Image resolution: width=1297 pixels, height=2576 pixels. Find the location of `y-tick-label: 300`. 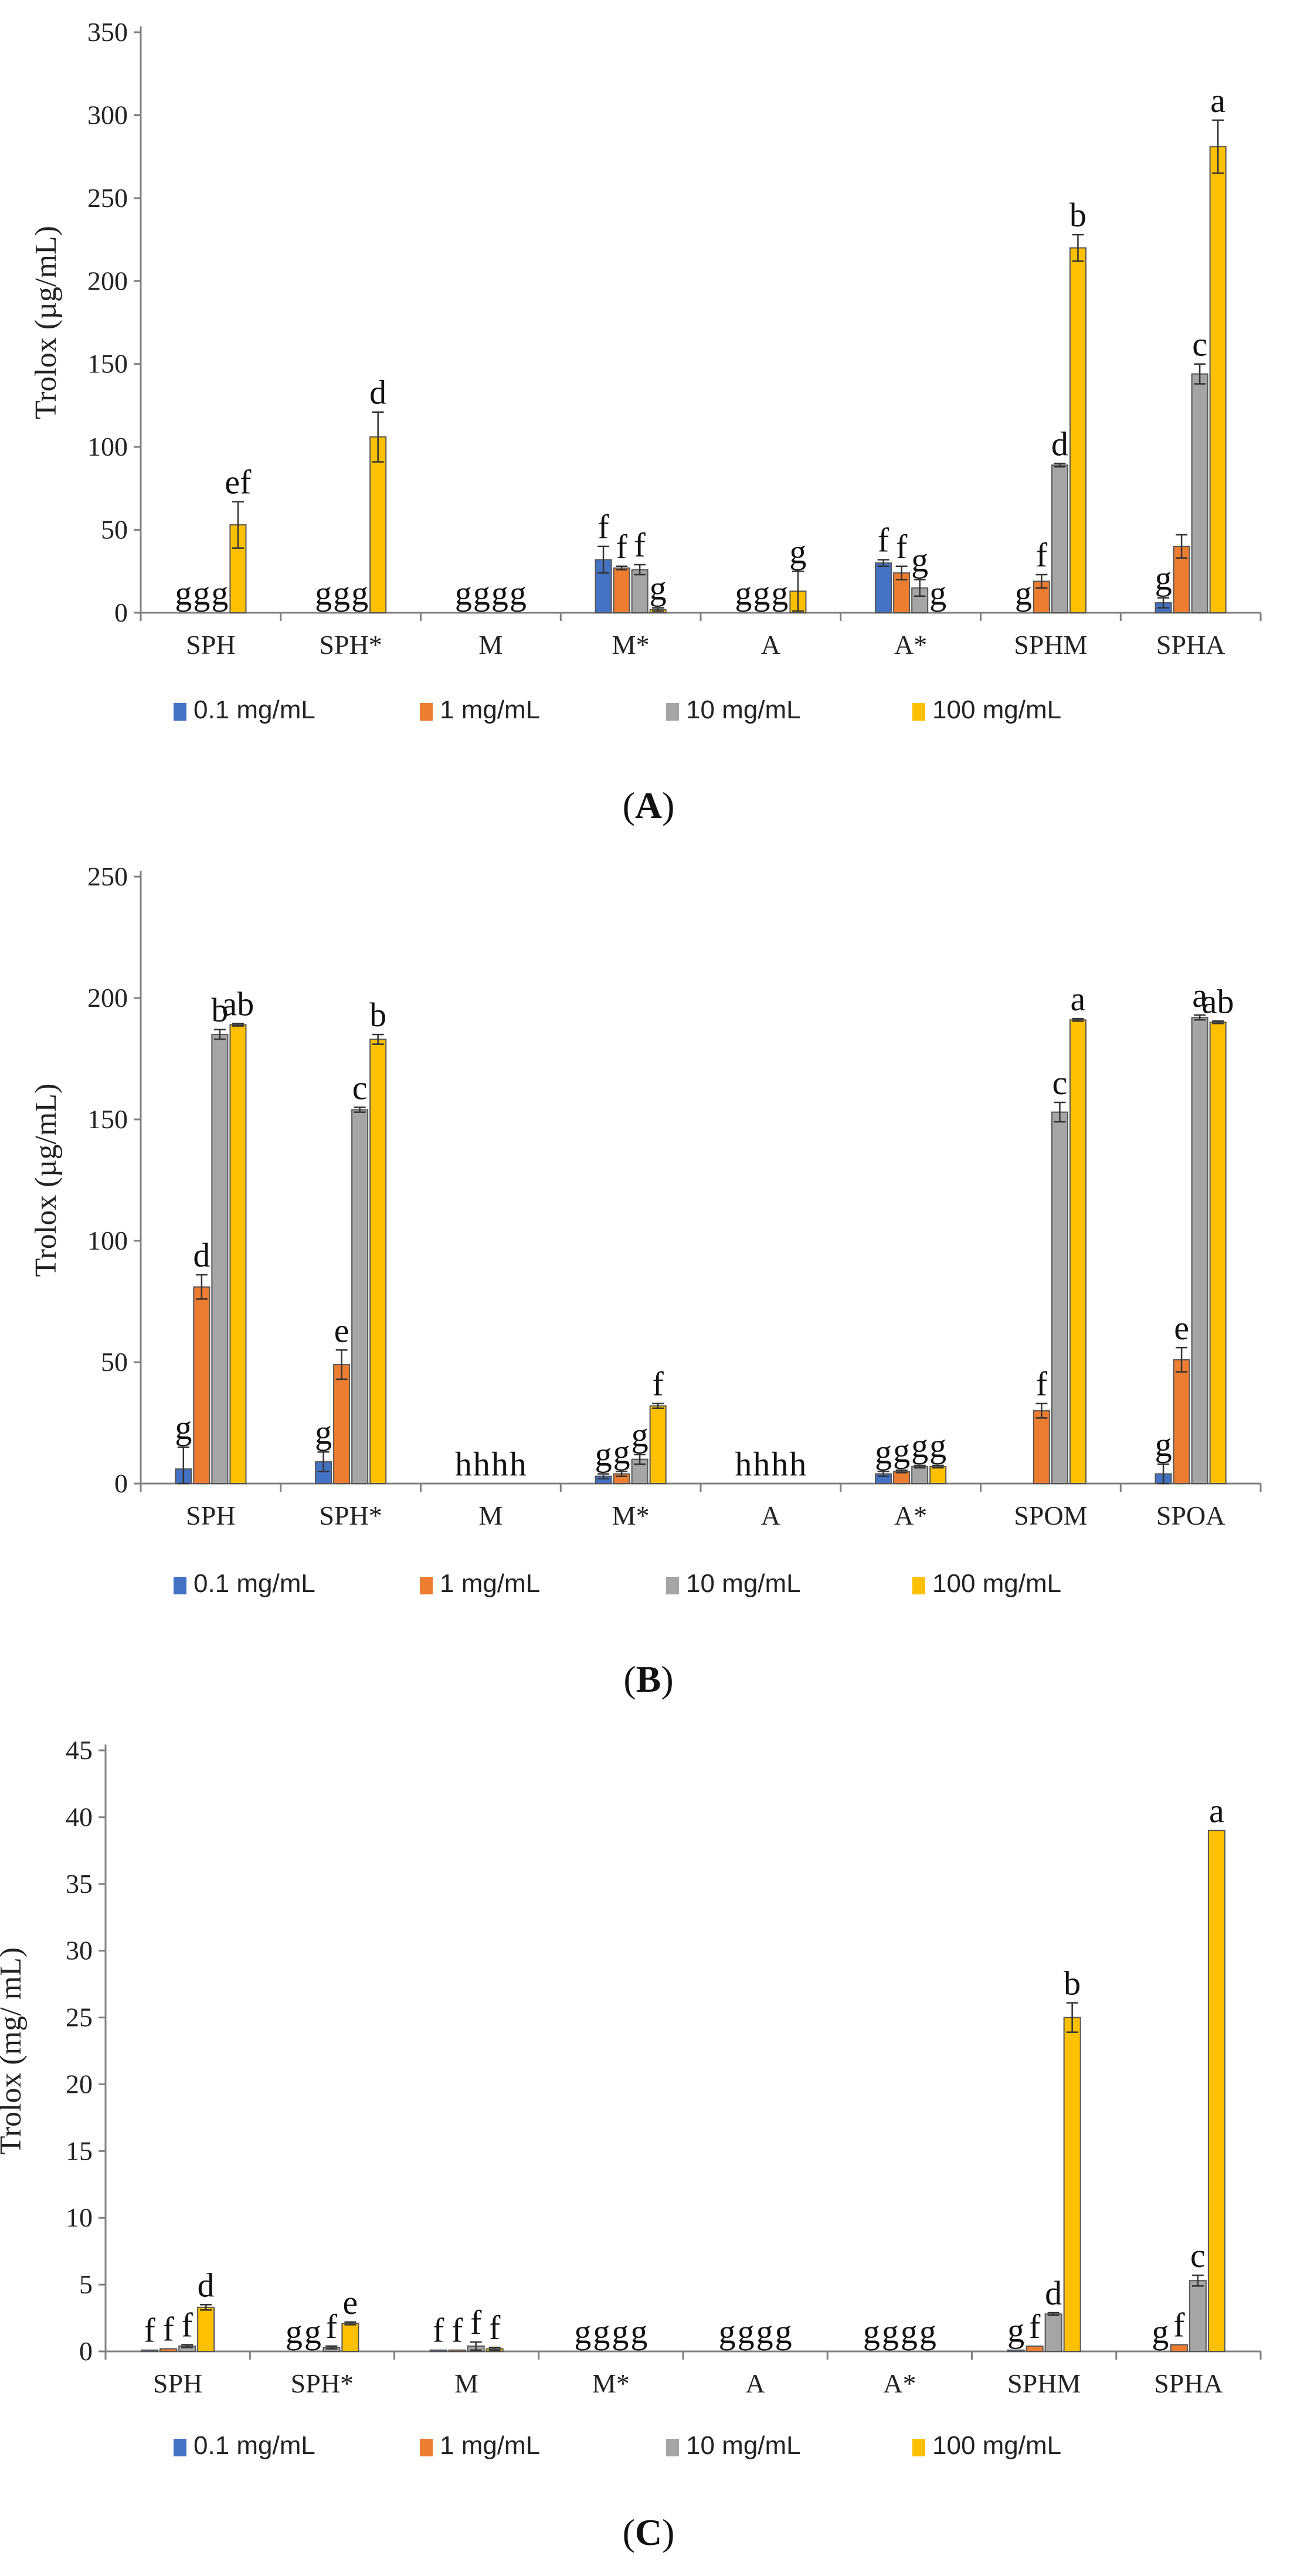

y-tick-label: 300 is located at coordinates (108, 115).